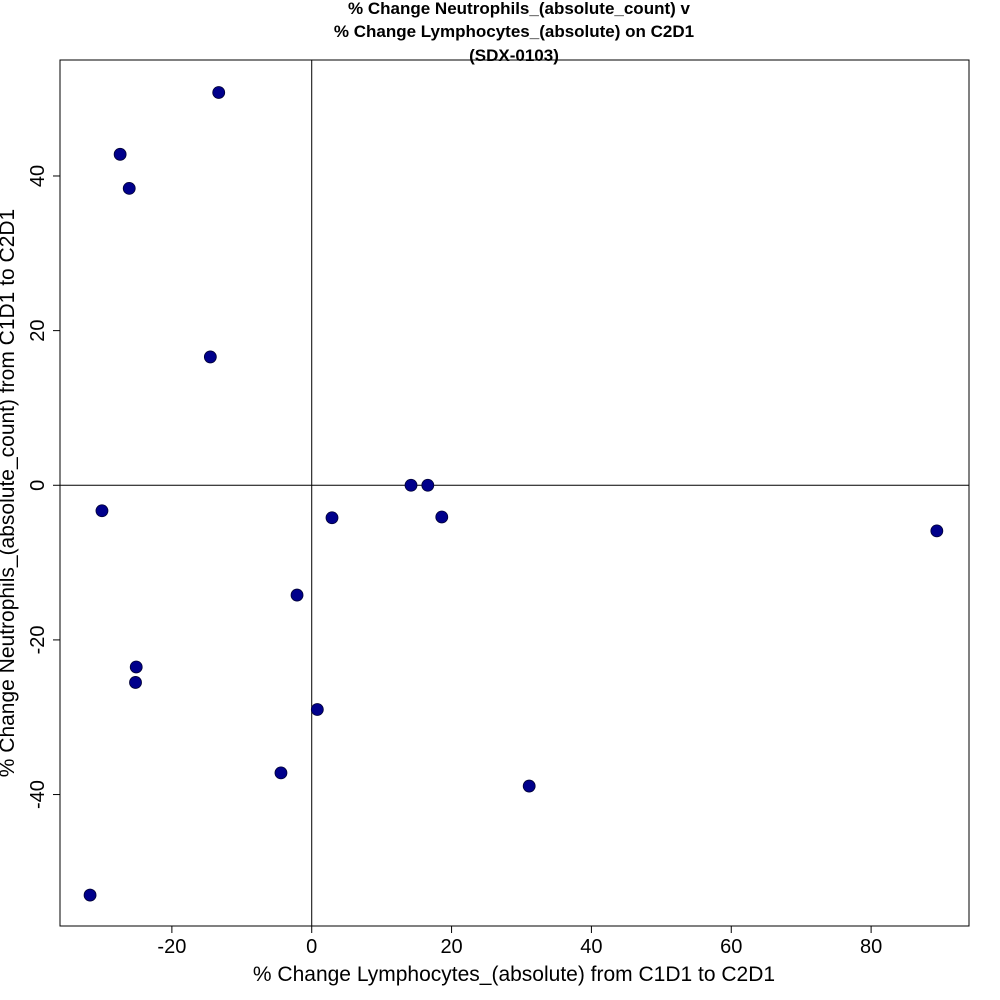 The width and height of the screenshot is (1000, 1000). What do you see at coordinates (519, 942) in the screenshot?
I see `x-axis-ticks: -20 0 20 40 60 80` at bounding box center [519, 942].